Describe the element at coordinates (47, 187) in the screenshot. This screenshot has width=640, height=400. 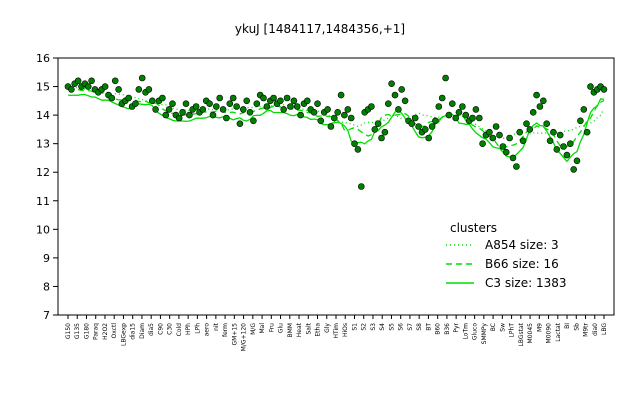
I see `y-axis: 7 8 9 10 11 12 13 14 15 16` at that location.